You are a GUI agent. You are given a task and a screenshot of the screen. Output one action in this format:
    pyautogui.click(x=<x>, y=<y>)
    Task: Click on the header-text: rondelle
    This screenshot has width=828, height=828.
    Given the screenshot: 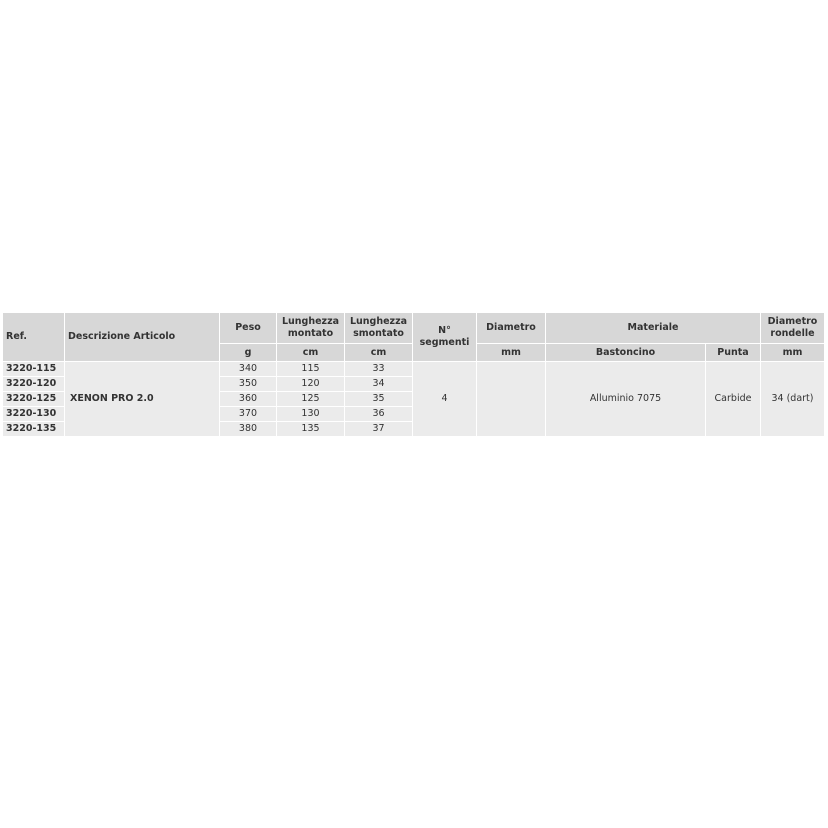 What is the action you would take?
    pyautogui.click(x=792, y=333)
    